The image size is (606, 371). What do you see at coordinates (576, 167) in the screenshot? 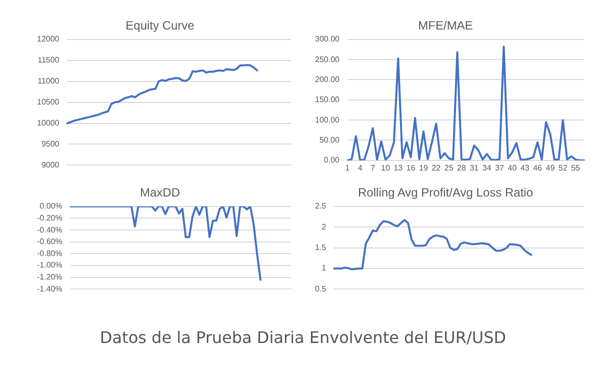
I see `x-tick-label: 55` at bounding box center [576, 167].